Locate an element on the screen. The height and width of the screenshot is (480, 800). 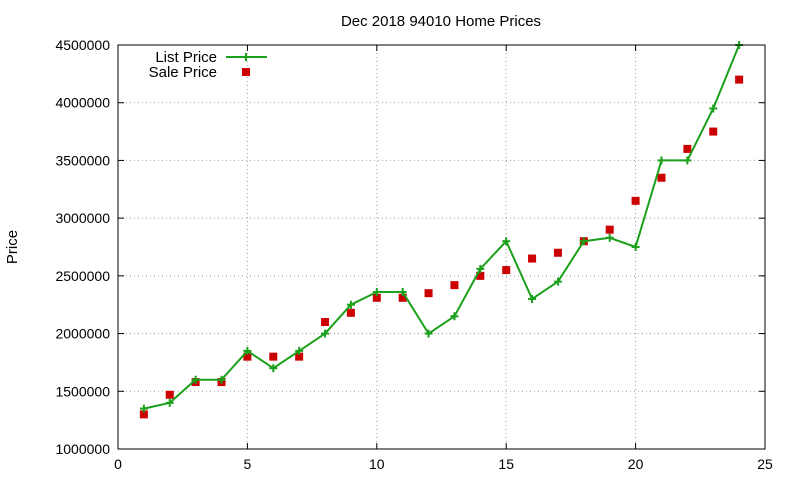
x-tick-label: 0 is located at coordinates (118, 464).